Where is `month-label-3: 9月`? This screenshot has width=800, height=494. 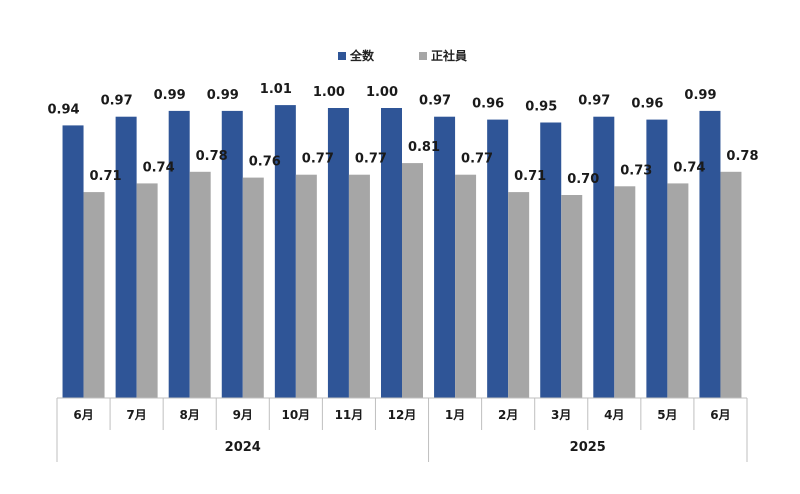
month-label-3: 9月 is located at coordinates (243, 415).